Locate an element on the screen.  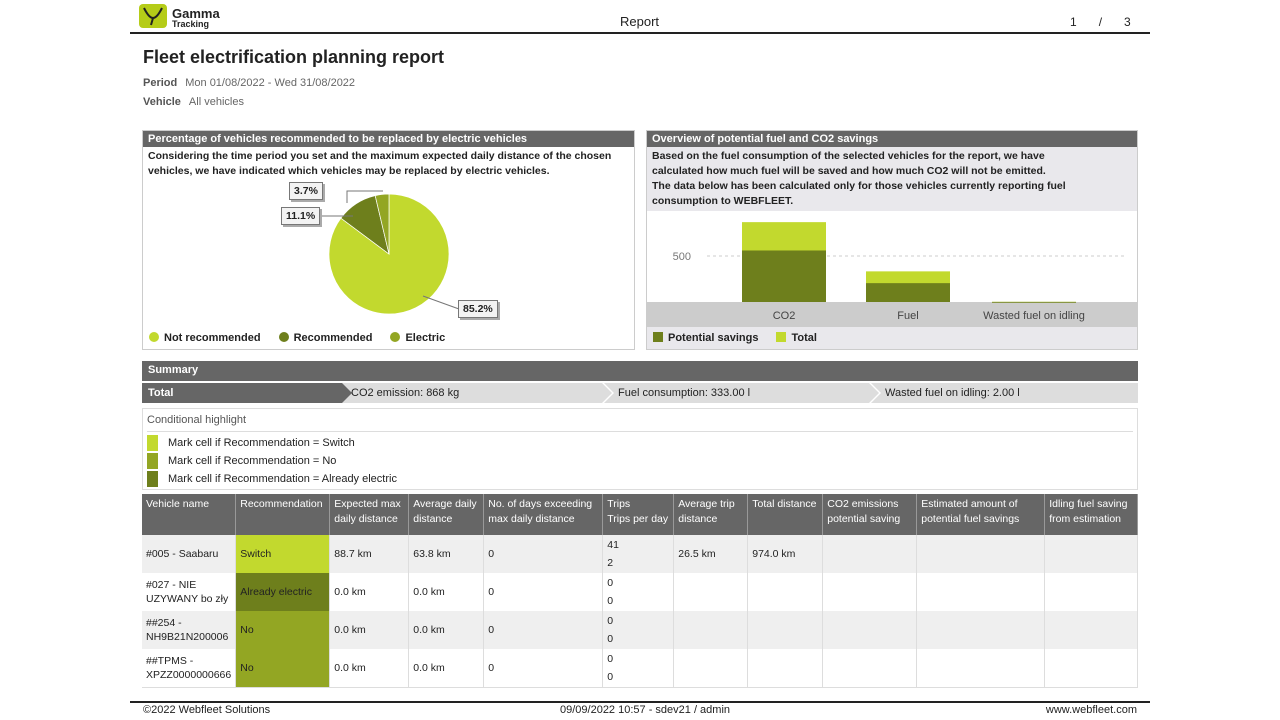
bar-legend: Potential savings Total is located at coordinates (892, 338).